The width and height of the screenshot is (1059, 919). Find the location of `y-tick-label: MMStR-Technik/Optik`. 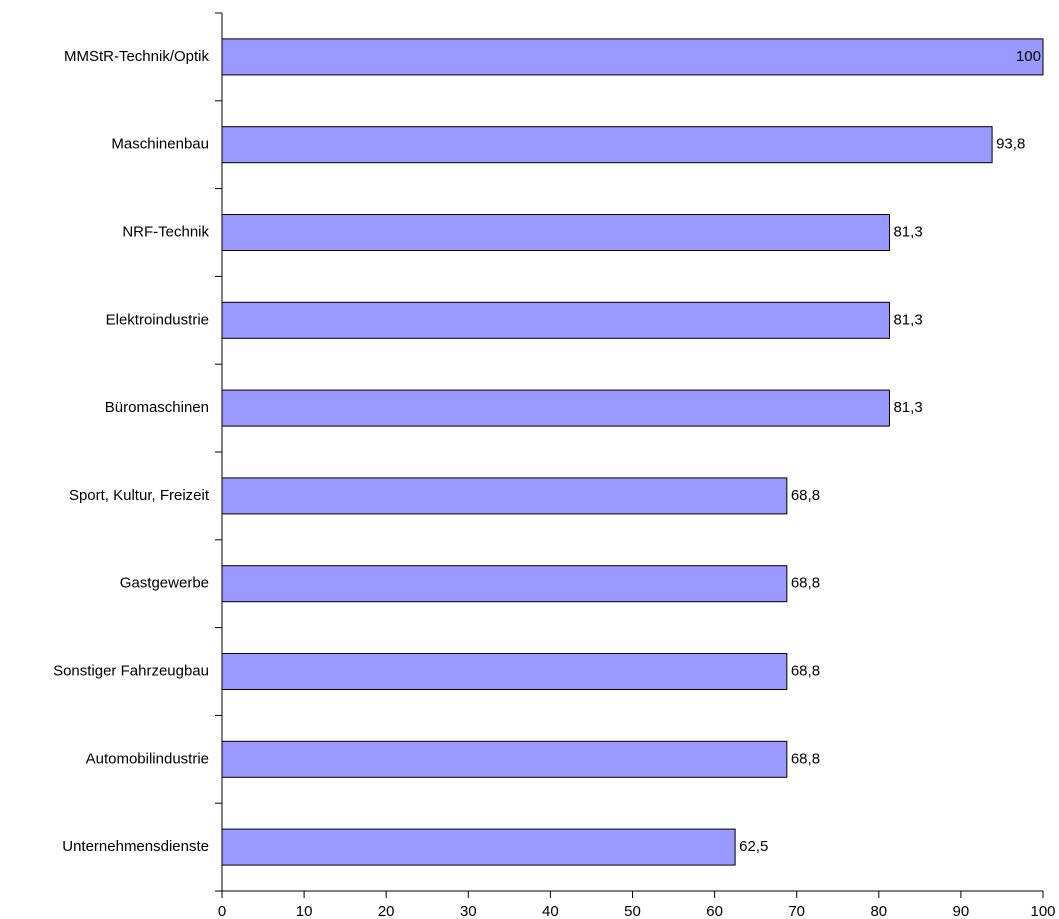

y-tick-label: MMStR-Technik/Optik is located at coordinates (137, 56).